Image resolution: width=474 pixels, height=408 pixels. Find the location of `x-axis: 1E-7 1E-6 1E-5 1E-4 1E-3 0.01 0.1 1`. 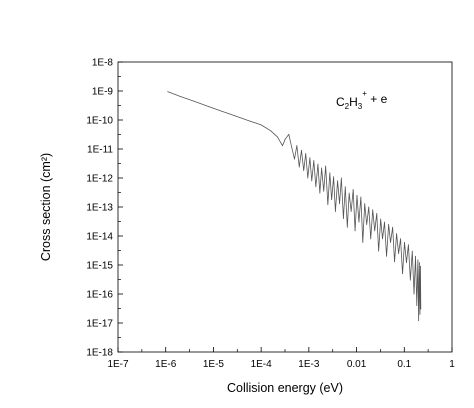

x-axis: 1E-7 1E-6 1E-5 1E-4 1E-3 0.01 0.1 1 is located at coordinates (281, 358).